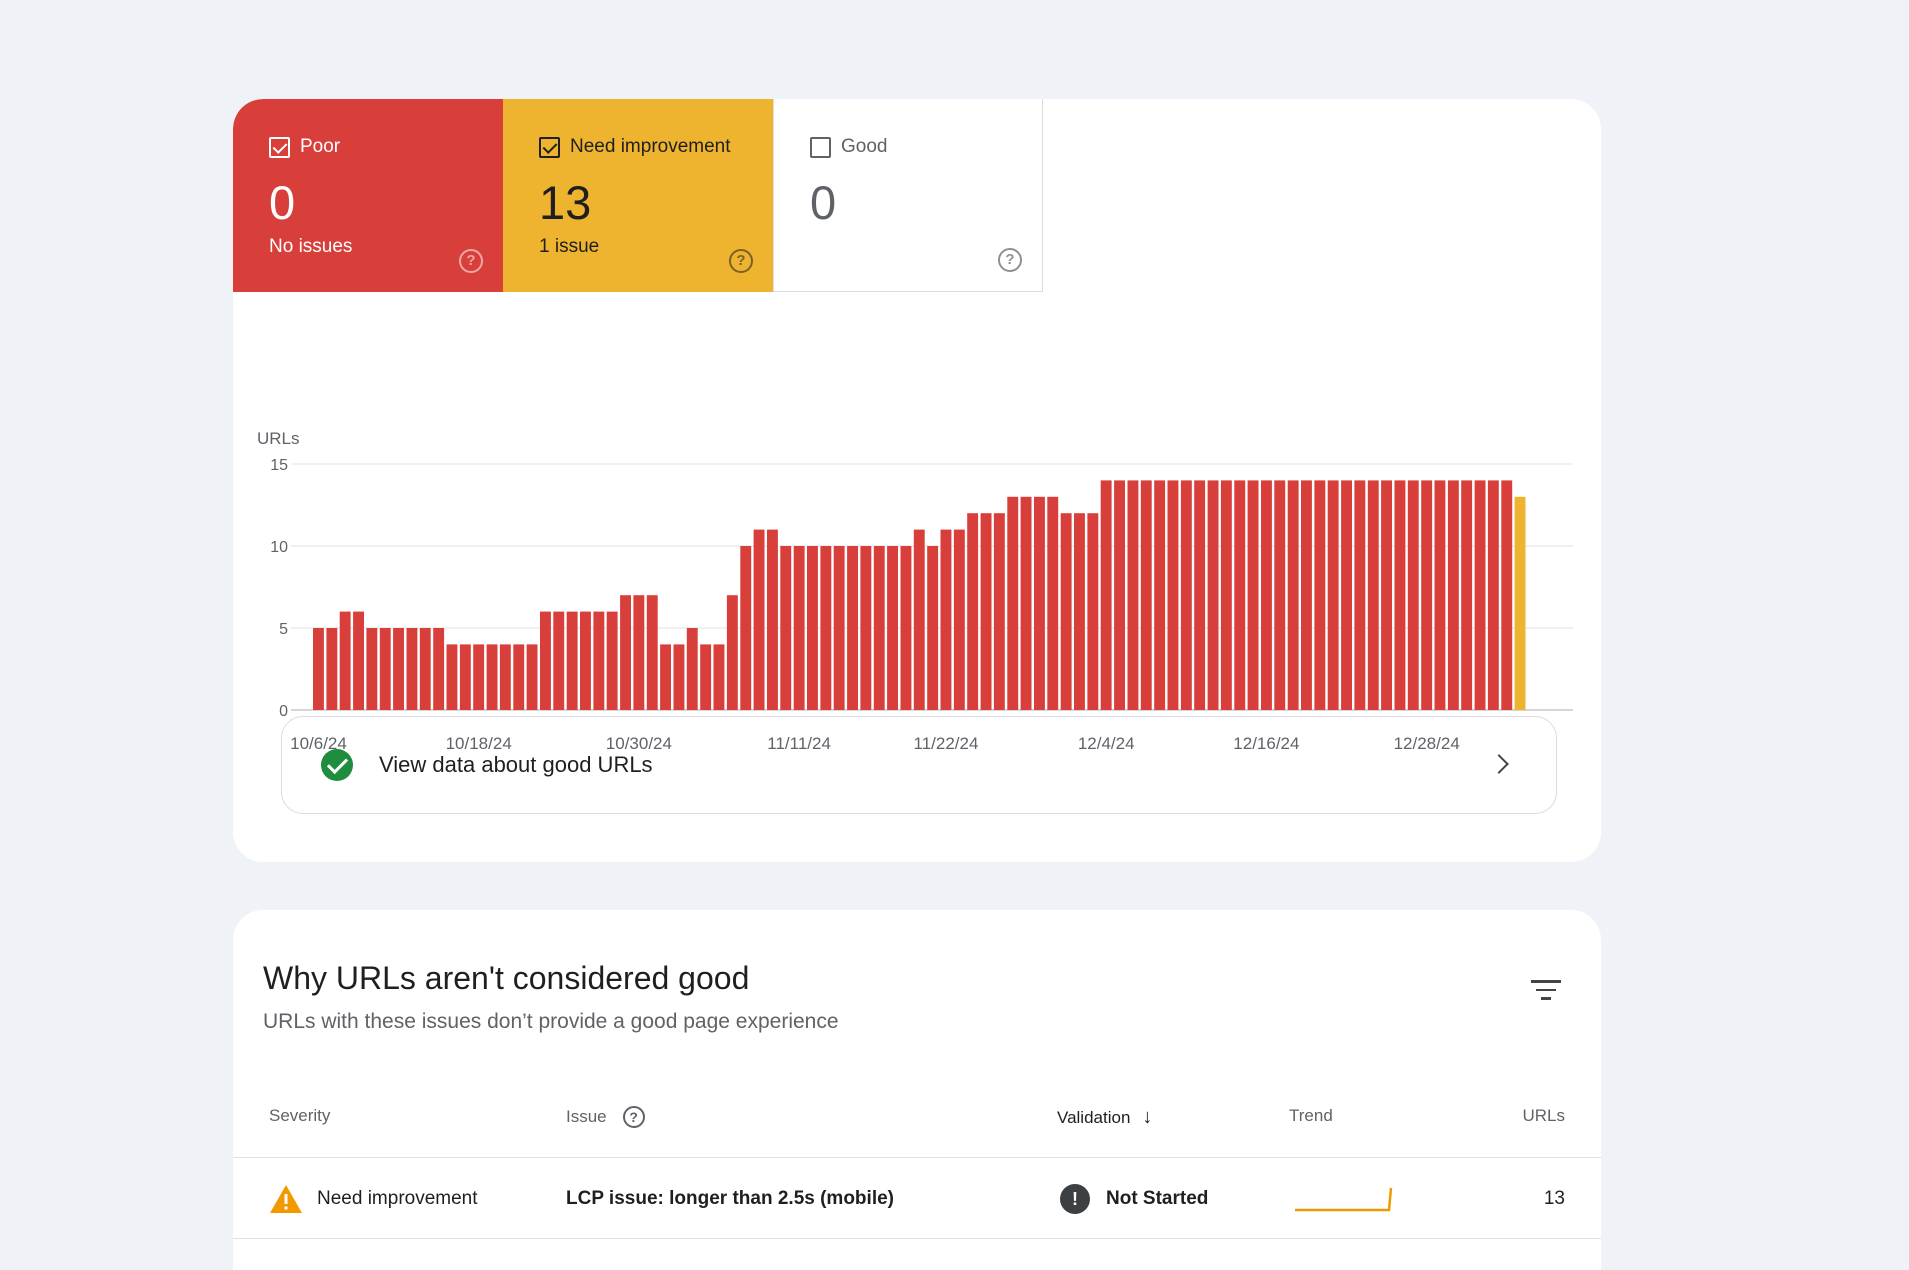 Image resolution: width=1909 pixels, height=1270 pixels. I want to click on view-good-urls-button: View data about good URLs, so click(919, 765).